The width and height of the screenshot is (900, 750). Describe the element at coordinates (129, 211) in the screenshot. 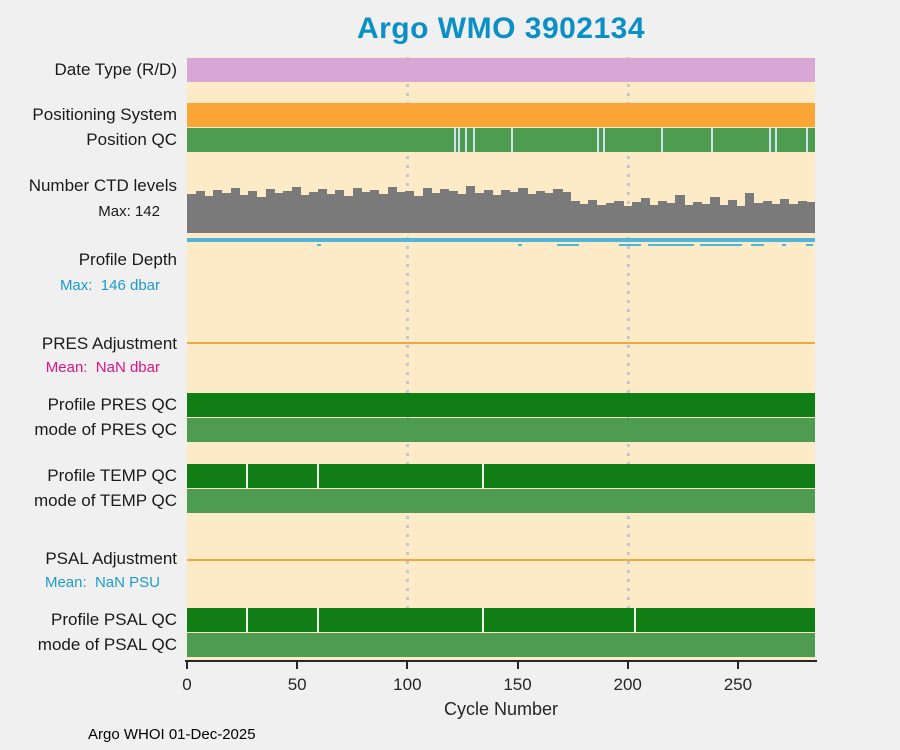

I see `ctd-levels-max-label: Max: 142` at that location.